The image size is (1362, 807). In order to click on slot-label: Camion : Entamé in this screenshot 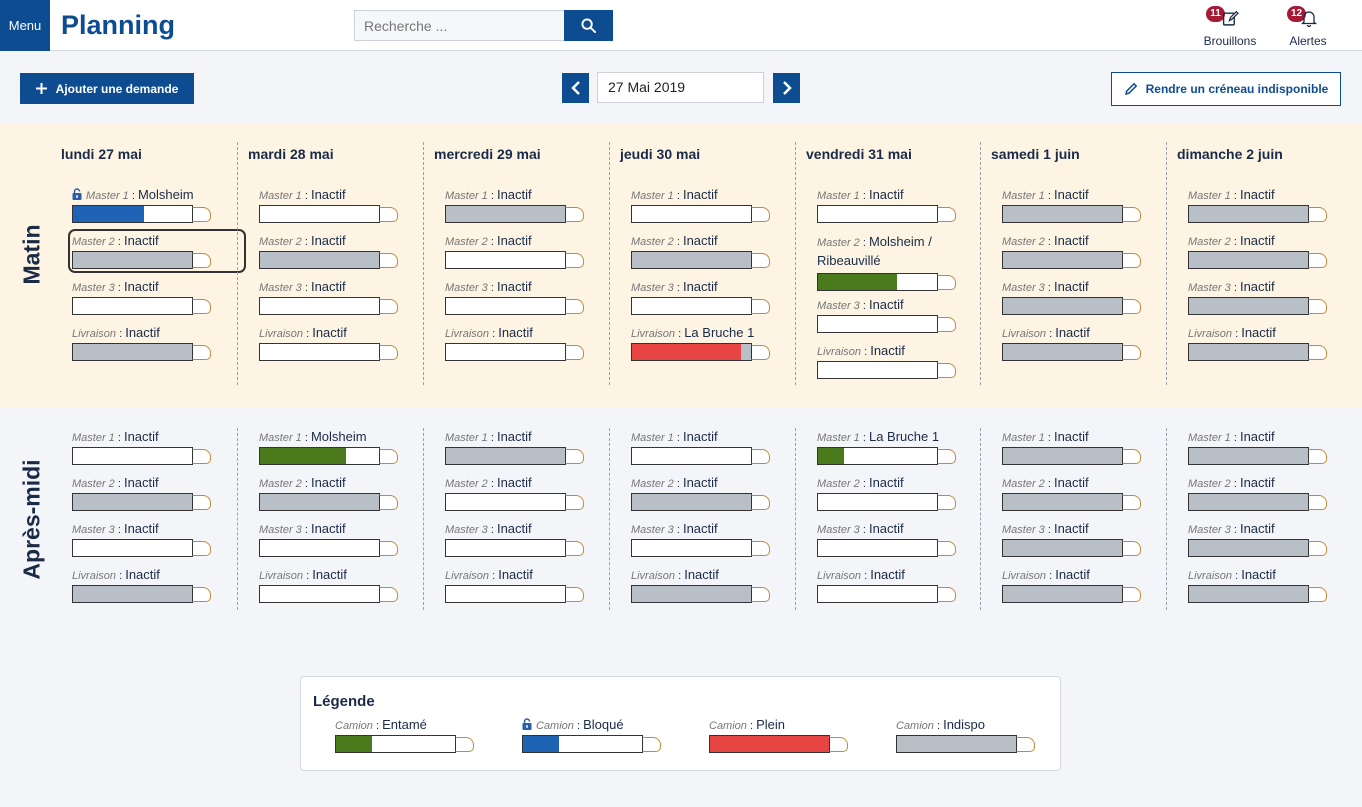, I will do `click(381, 724)`.